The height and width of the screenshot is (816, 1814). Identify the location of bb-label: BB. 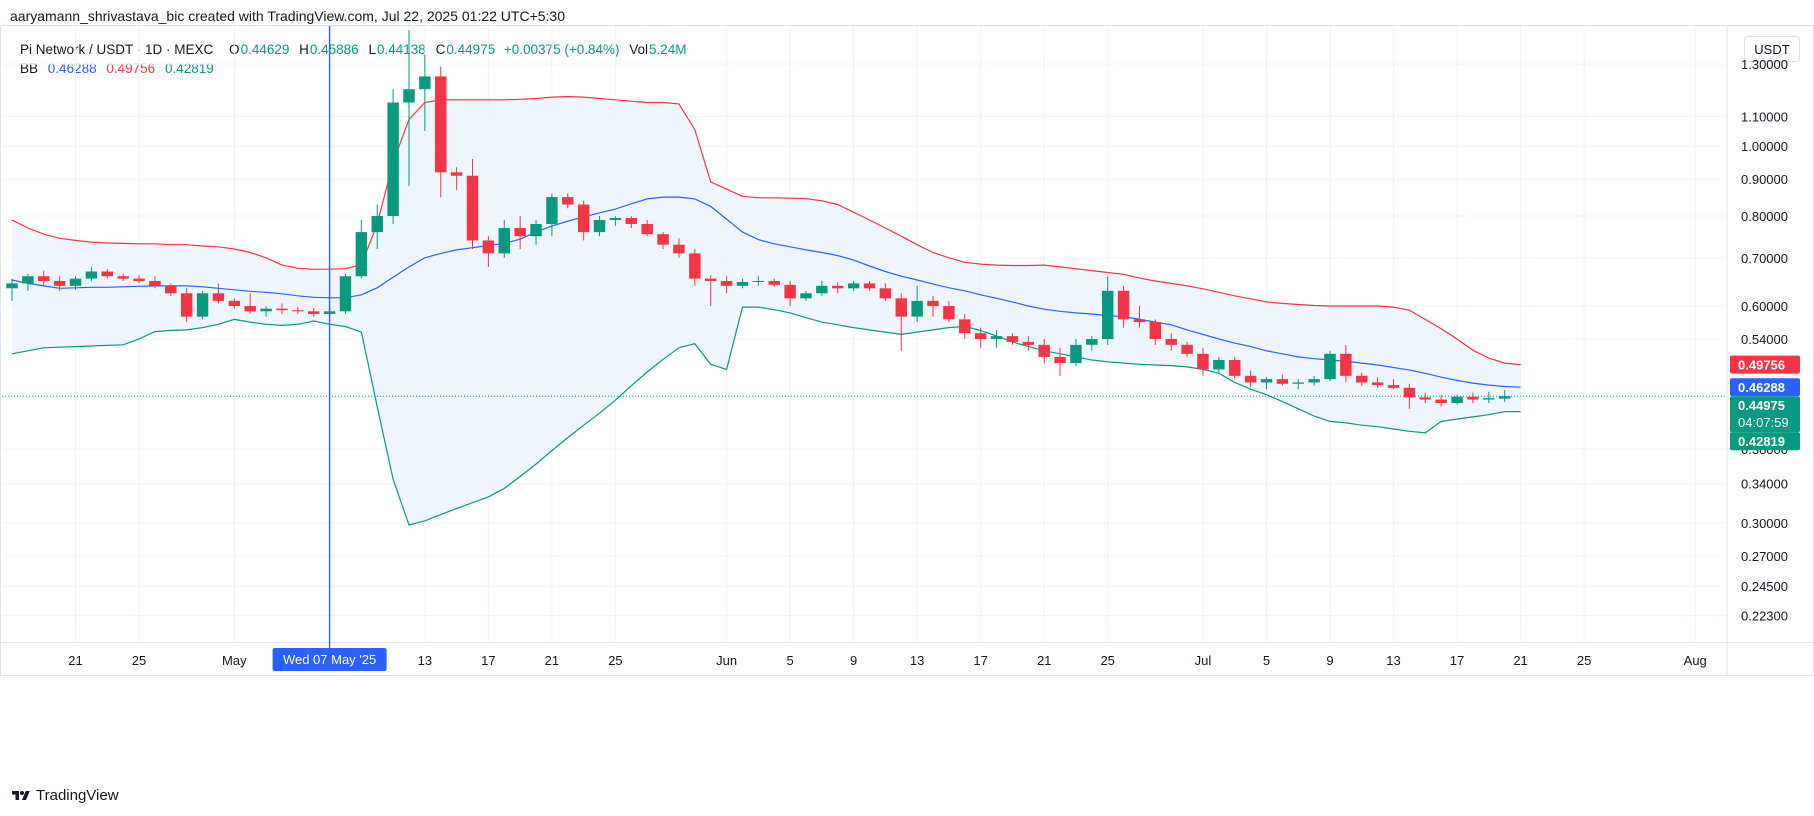
(29, 68).